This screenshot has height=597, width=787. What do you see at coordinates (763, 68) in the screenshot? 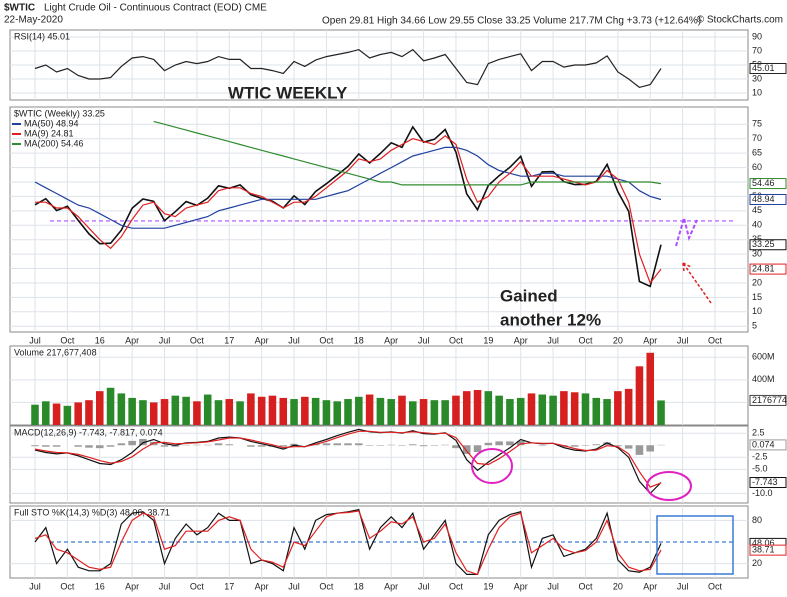
I see `end-label: 45.01` at bounding box center [763, 68].